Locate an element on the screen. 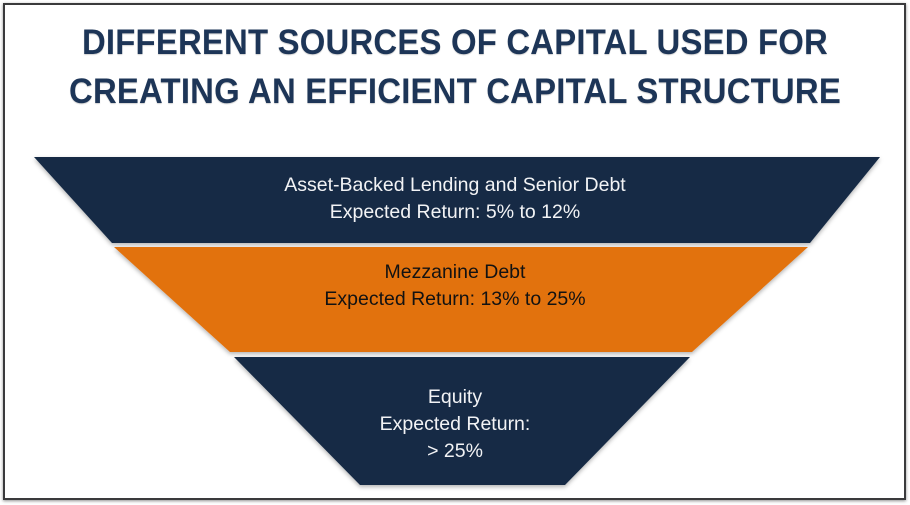  equity-title: Equity is located at coordinates (455, 397).